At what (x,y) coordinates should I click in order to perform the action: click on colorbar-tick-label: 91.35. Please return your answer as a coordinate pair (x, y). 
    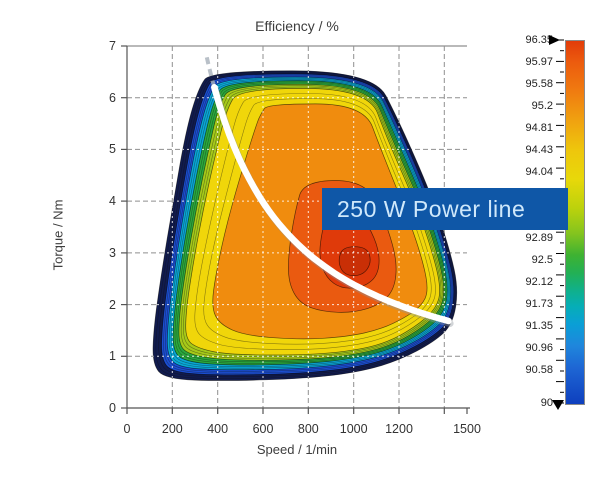
    Looking at the image, I should click on (539, 325).